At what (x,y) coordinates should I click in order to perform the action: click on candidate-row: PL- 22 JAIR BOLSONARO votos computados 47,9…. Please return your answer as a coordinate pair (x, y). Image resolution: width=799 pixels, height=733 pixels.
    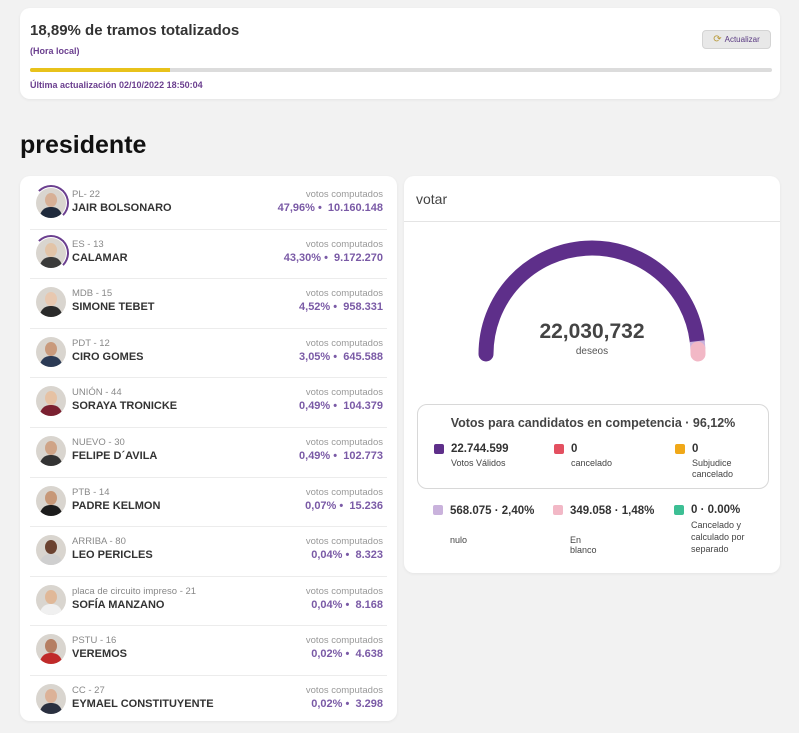
    Looking at the image, I should click on (208, 205).